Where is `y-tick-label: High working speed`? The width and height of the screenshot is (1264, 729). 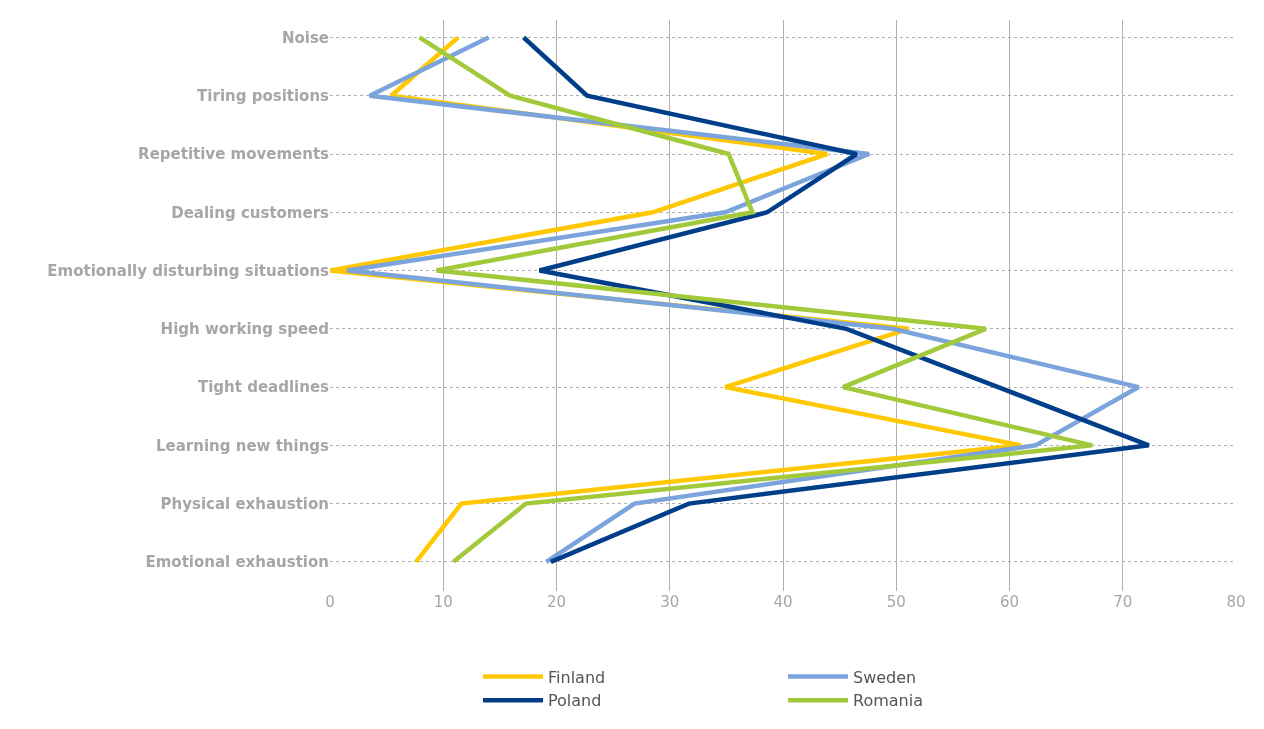
y-tick-label: High working speed is located at coordinates (244, 329).